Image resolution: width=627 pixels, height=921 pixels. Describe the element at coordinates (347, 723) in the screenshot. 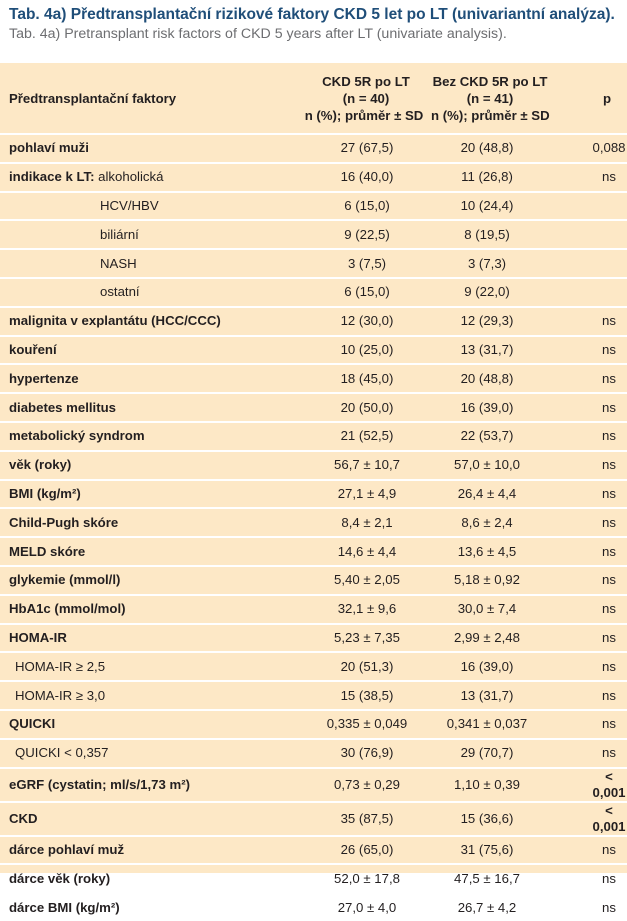

I see `cell-ckd: 0,335 ± 0,049` at that location.